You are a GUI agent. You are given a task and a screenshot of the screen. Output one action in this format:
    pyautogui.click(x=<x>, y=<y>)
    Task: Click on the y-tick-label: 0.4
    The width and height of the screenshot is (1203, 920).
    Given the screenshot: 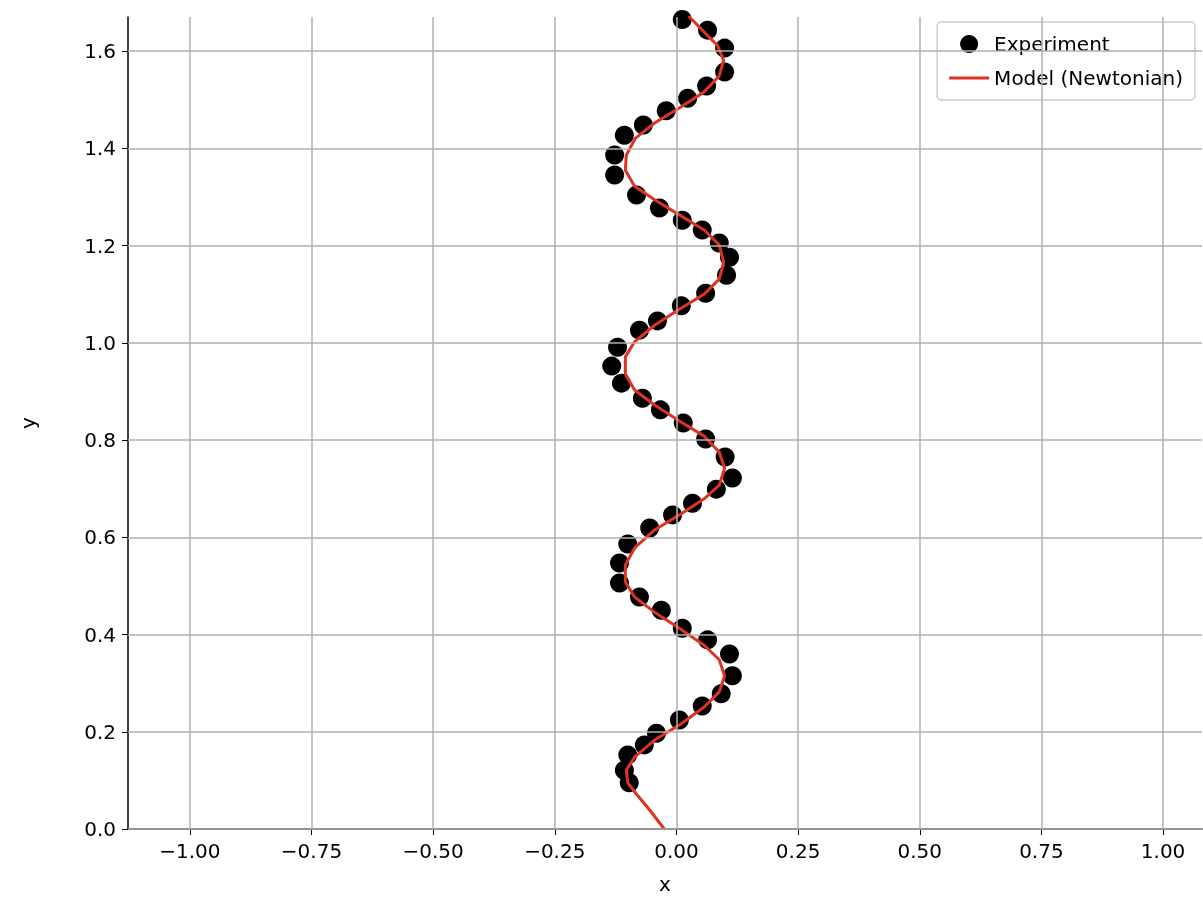 What is the action you would take?
    pyautogui.click(x=100, y=634)
    